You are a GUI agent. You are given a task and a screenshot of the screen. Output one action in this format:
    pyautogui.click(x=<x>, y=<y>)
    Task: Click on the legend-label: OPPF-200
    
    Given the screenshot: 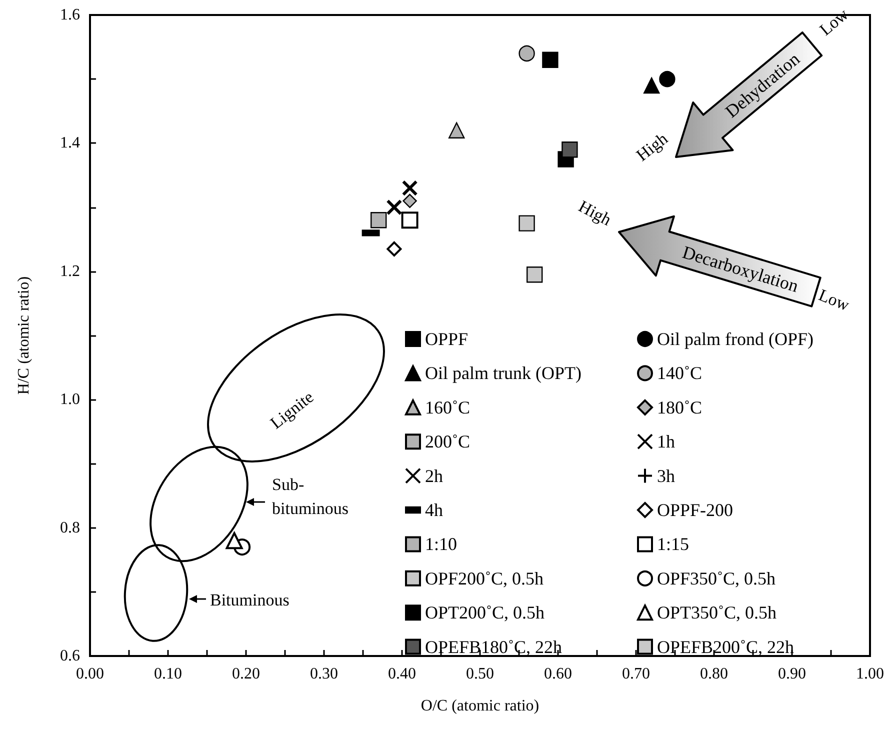 What is the action you would take?
    pyautogui.click(x=695, y=510)
    